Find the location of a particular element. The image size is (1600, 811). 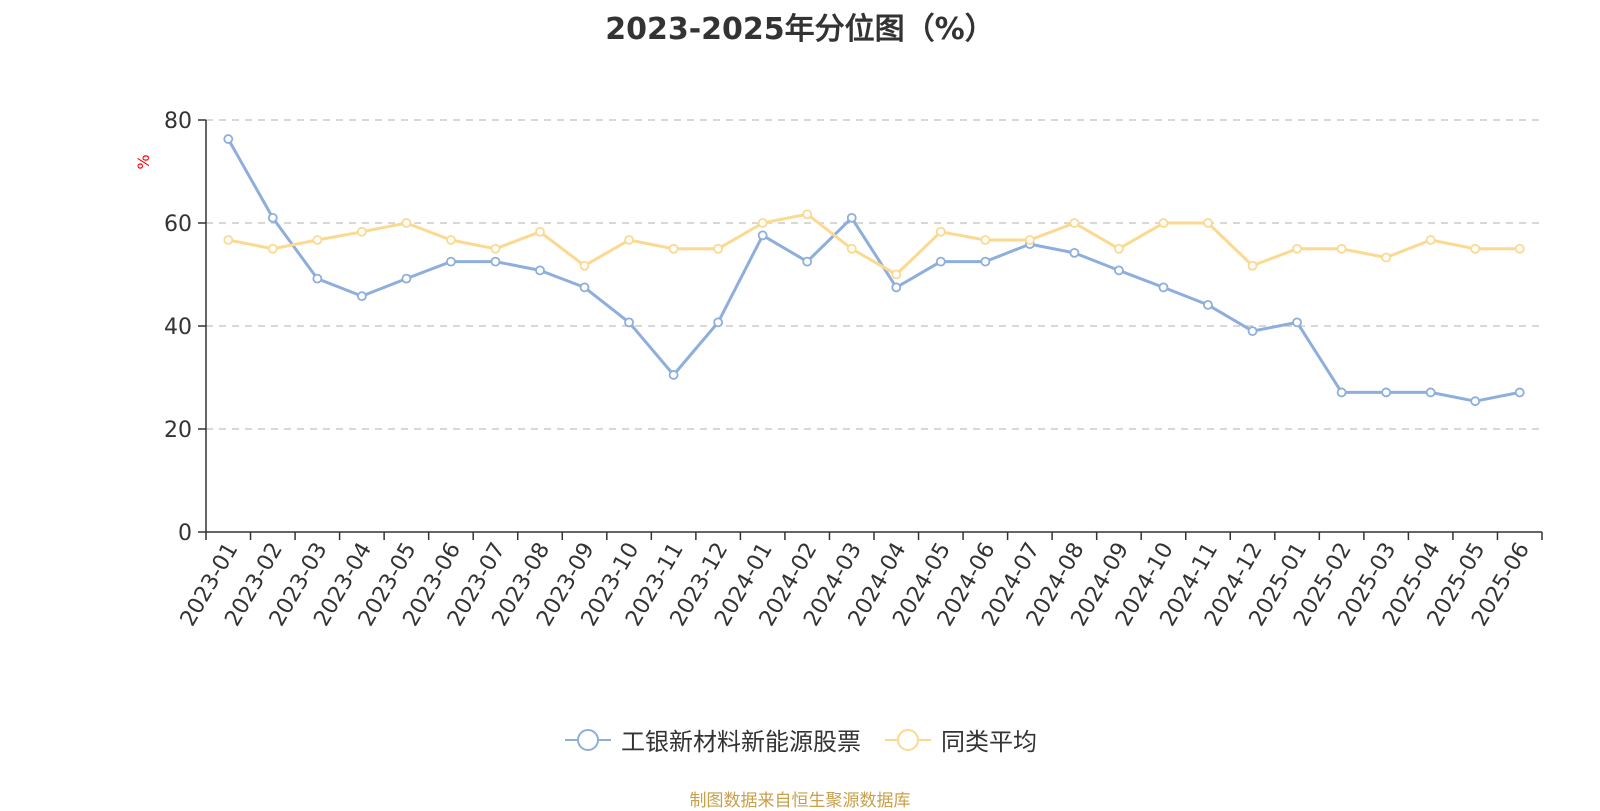

y-tick-label: 80 is located at coordinates (178, 121).